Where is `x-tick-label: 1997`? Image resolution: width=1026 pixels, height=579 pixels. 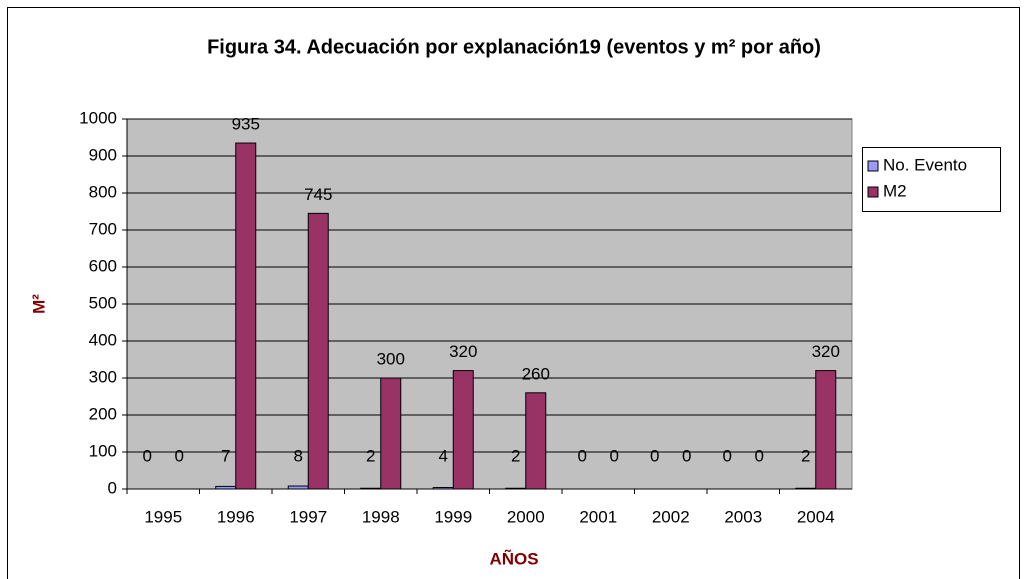 x-tick-label: 1997 is located at coordinates (308, 516).